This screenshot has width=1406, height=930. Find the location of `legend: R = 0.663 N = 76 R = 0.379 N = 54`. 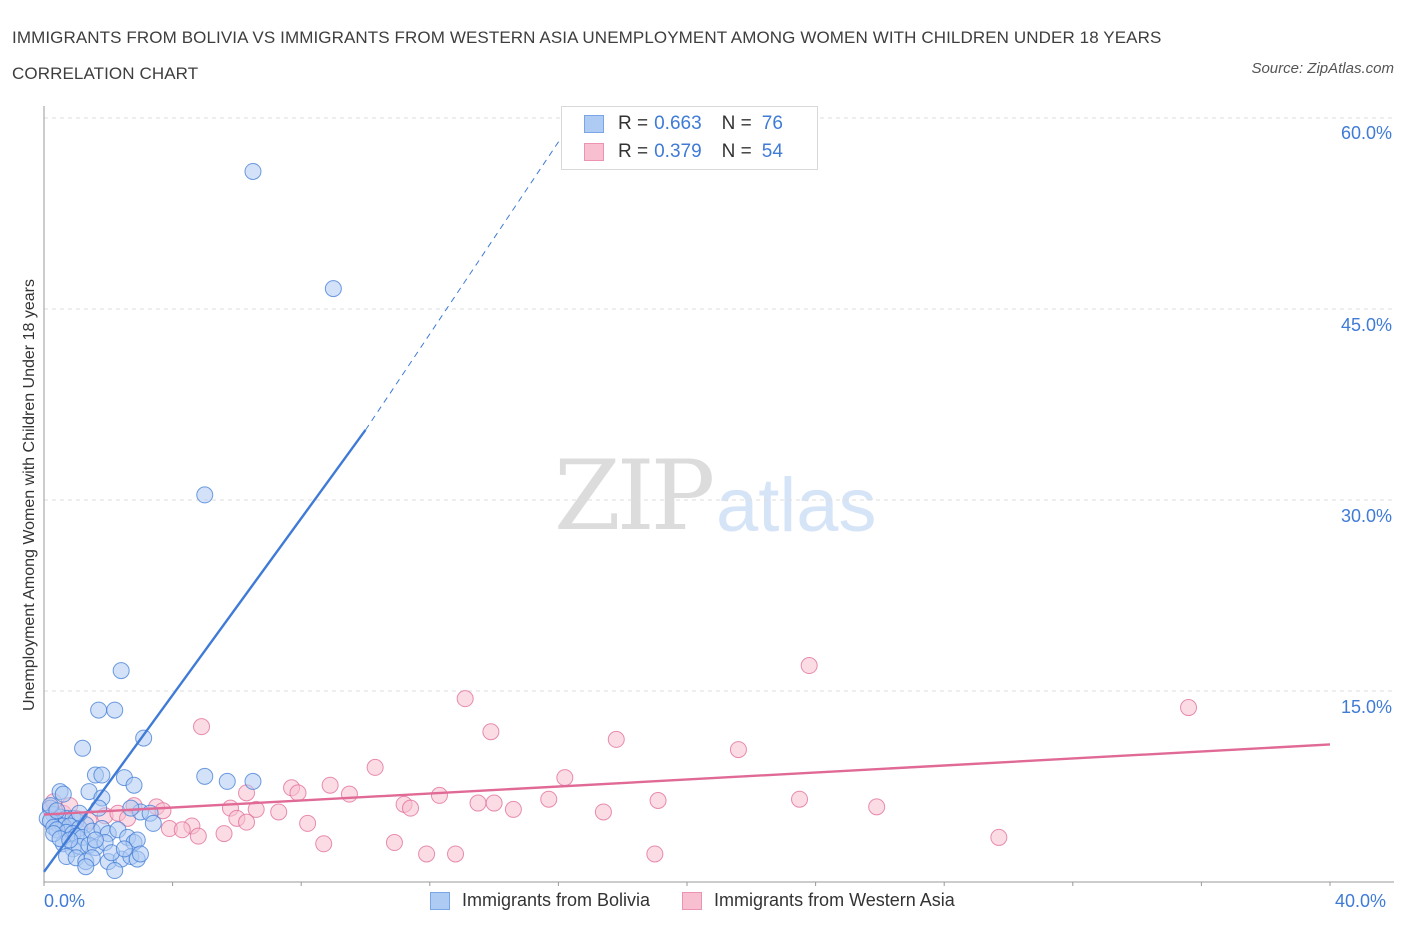

legend: R = 0.663 N = 76 R = 0.379 N = 54 is located at coordinates (689, 138).